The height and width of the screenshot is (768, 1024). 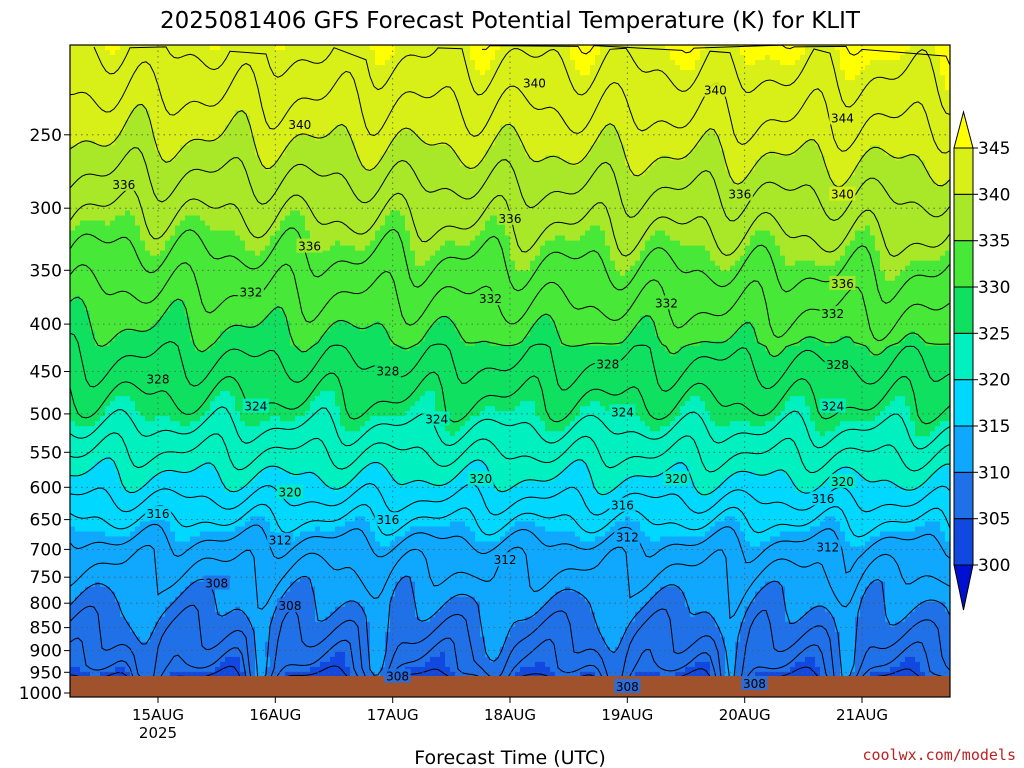 I want to click on y-tick-label: 600, so click(x=46, y=488).